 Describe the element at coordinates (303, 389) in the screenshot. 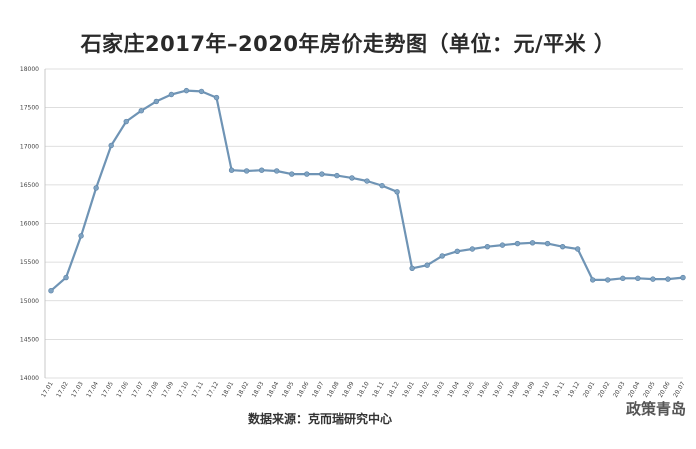

I see `x-tick-label: 18.06` at that location.